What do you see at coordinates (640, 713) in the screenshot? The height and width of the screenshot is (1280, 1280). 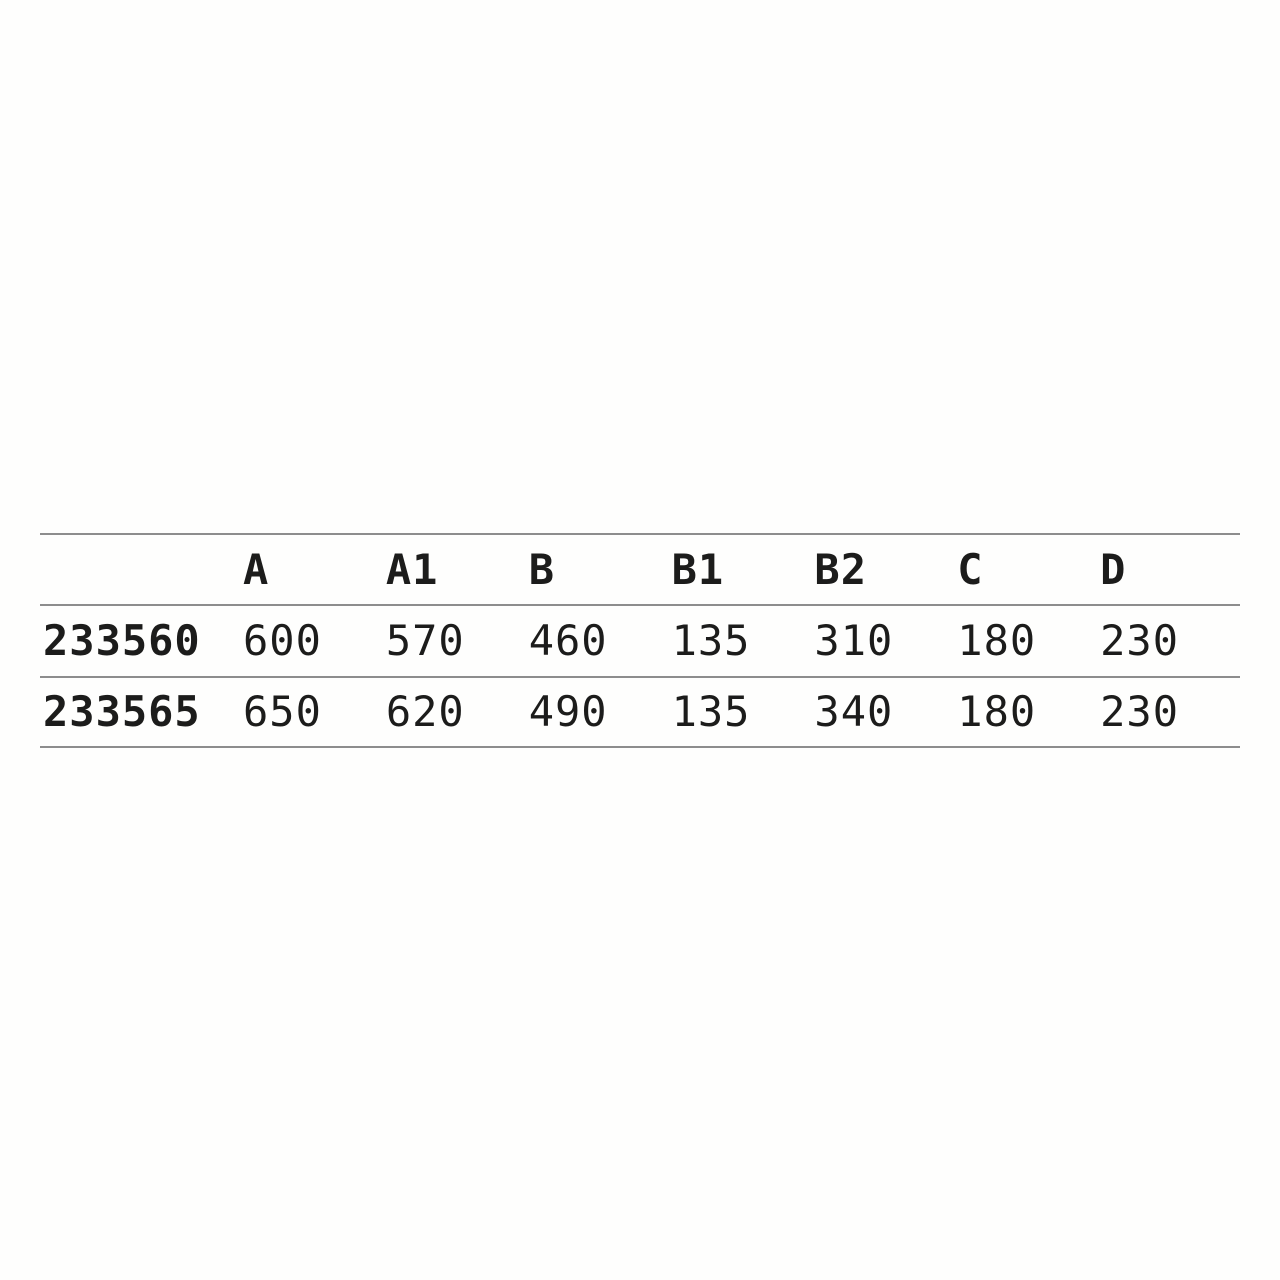 I see `table-row: 233565 650 620 490 135 340 180 230` at bounding box center [640, 713].